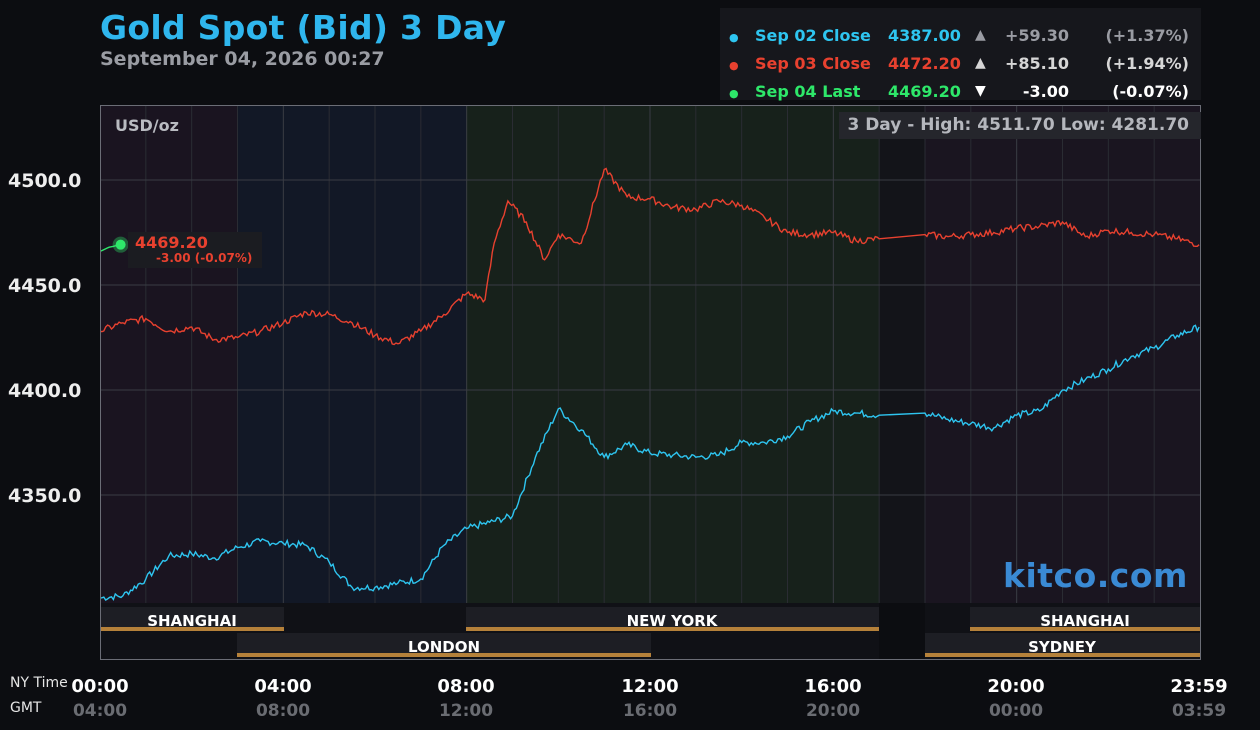  Describe the element at coordinates (924, 63) in the screenshot. I see `legend-price: 4472.20` at that location.